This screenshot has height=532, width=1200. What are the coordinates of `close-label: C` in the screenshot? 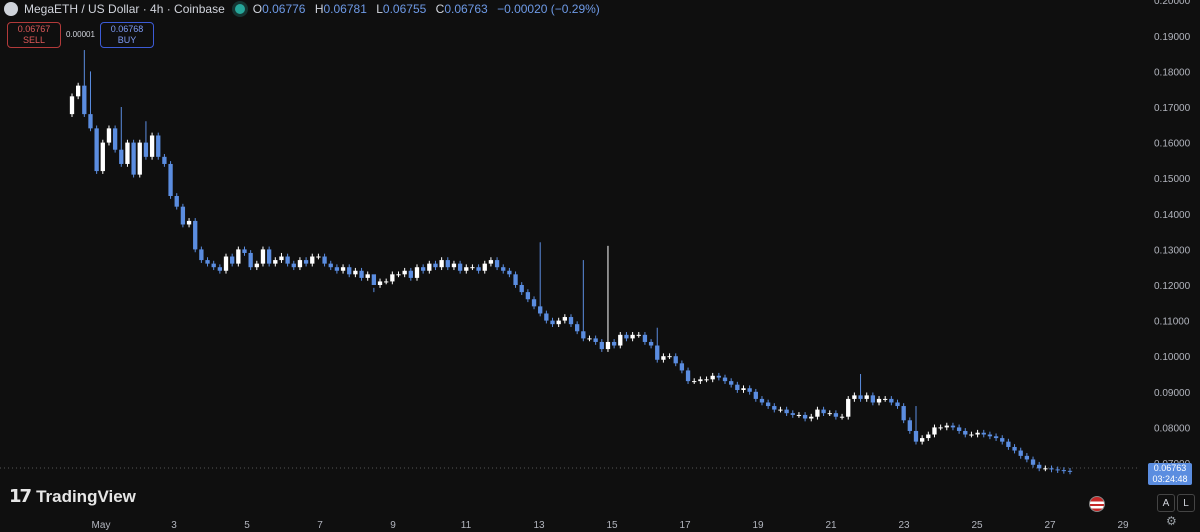 It's located at (440, 9).